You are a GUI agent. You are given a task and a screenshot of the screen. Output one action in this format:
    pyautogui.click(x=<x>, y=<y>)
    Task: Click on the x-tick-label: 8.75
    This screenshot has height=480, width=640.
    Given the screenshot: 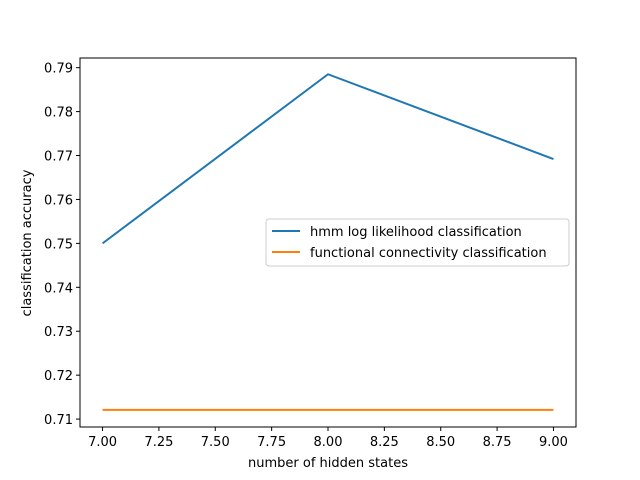 What is the action you would take?
    pyautogui.click(x=497, y=442)
    